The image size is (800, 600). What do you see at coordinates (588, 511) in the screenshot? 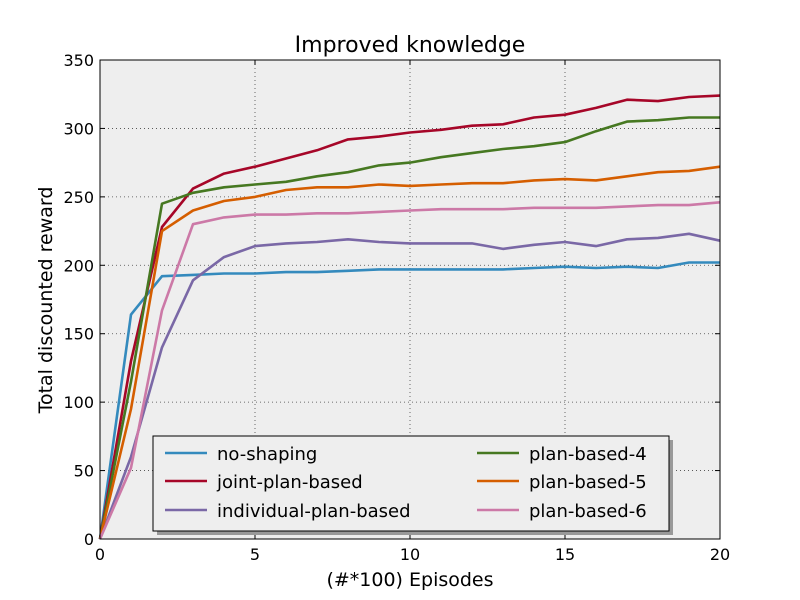
I see `legend-label-plan-based-6: plan-based-6` at bounding box center [588, 511].